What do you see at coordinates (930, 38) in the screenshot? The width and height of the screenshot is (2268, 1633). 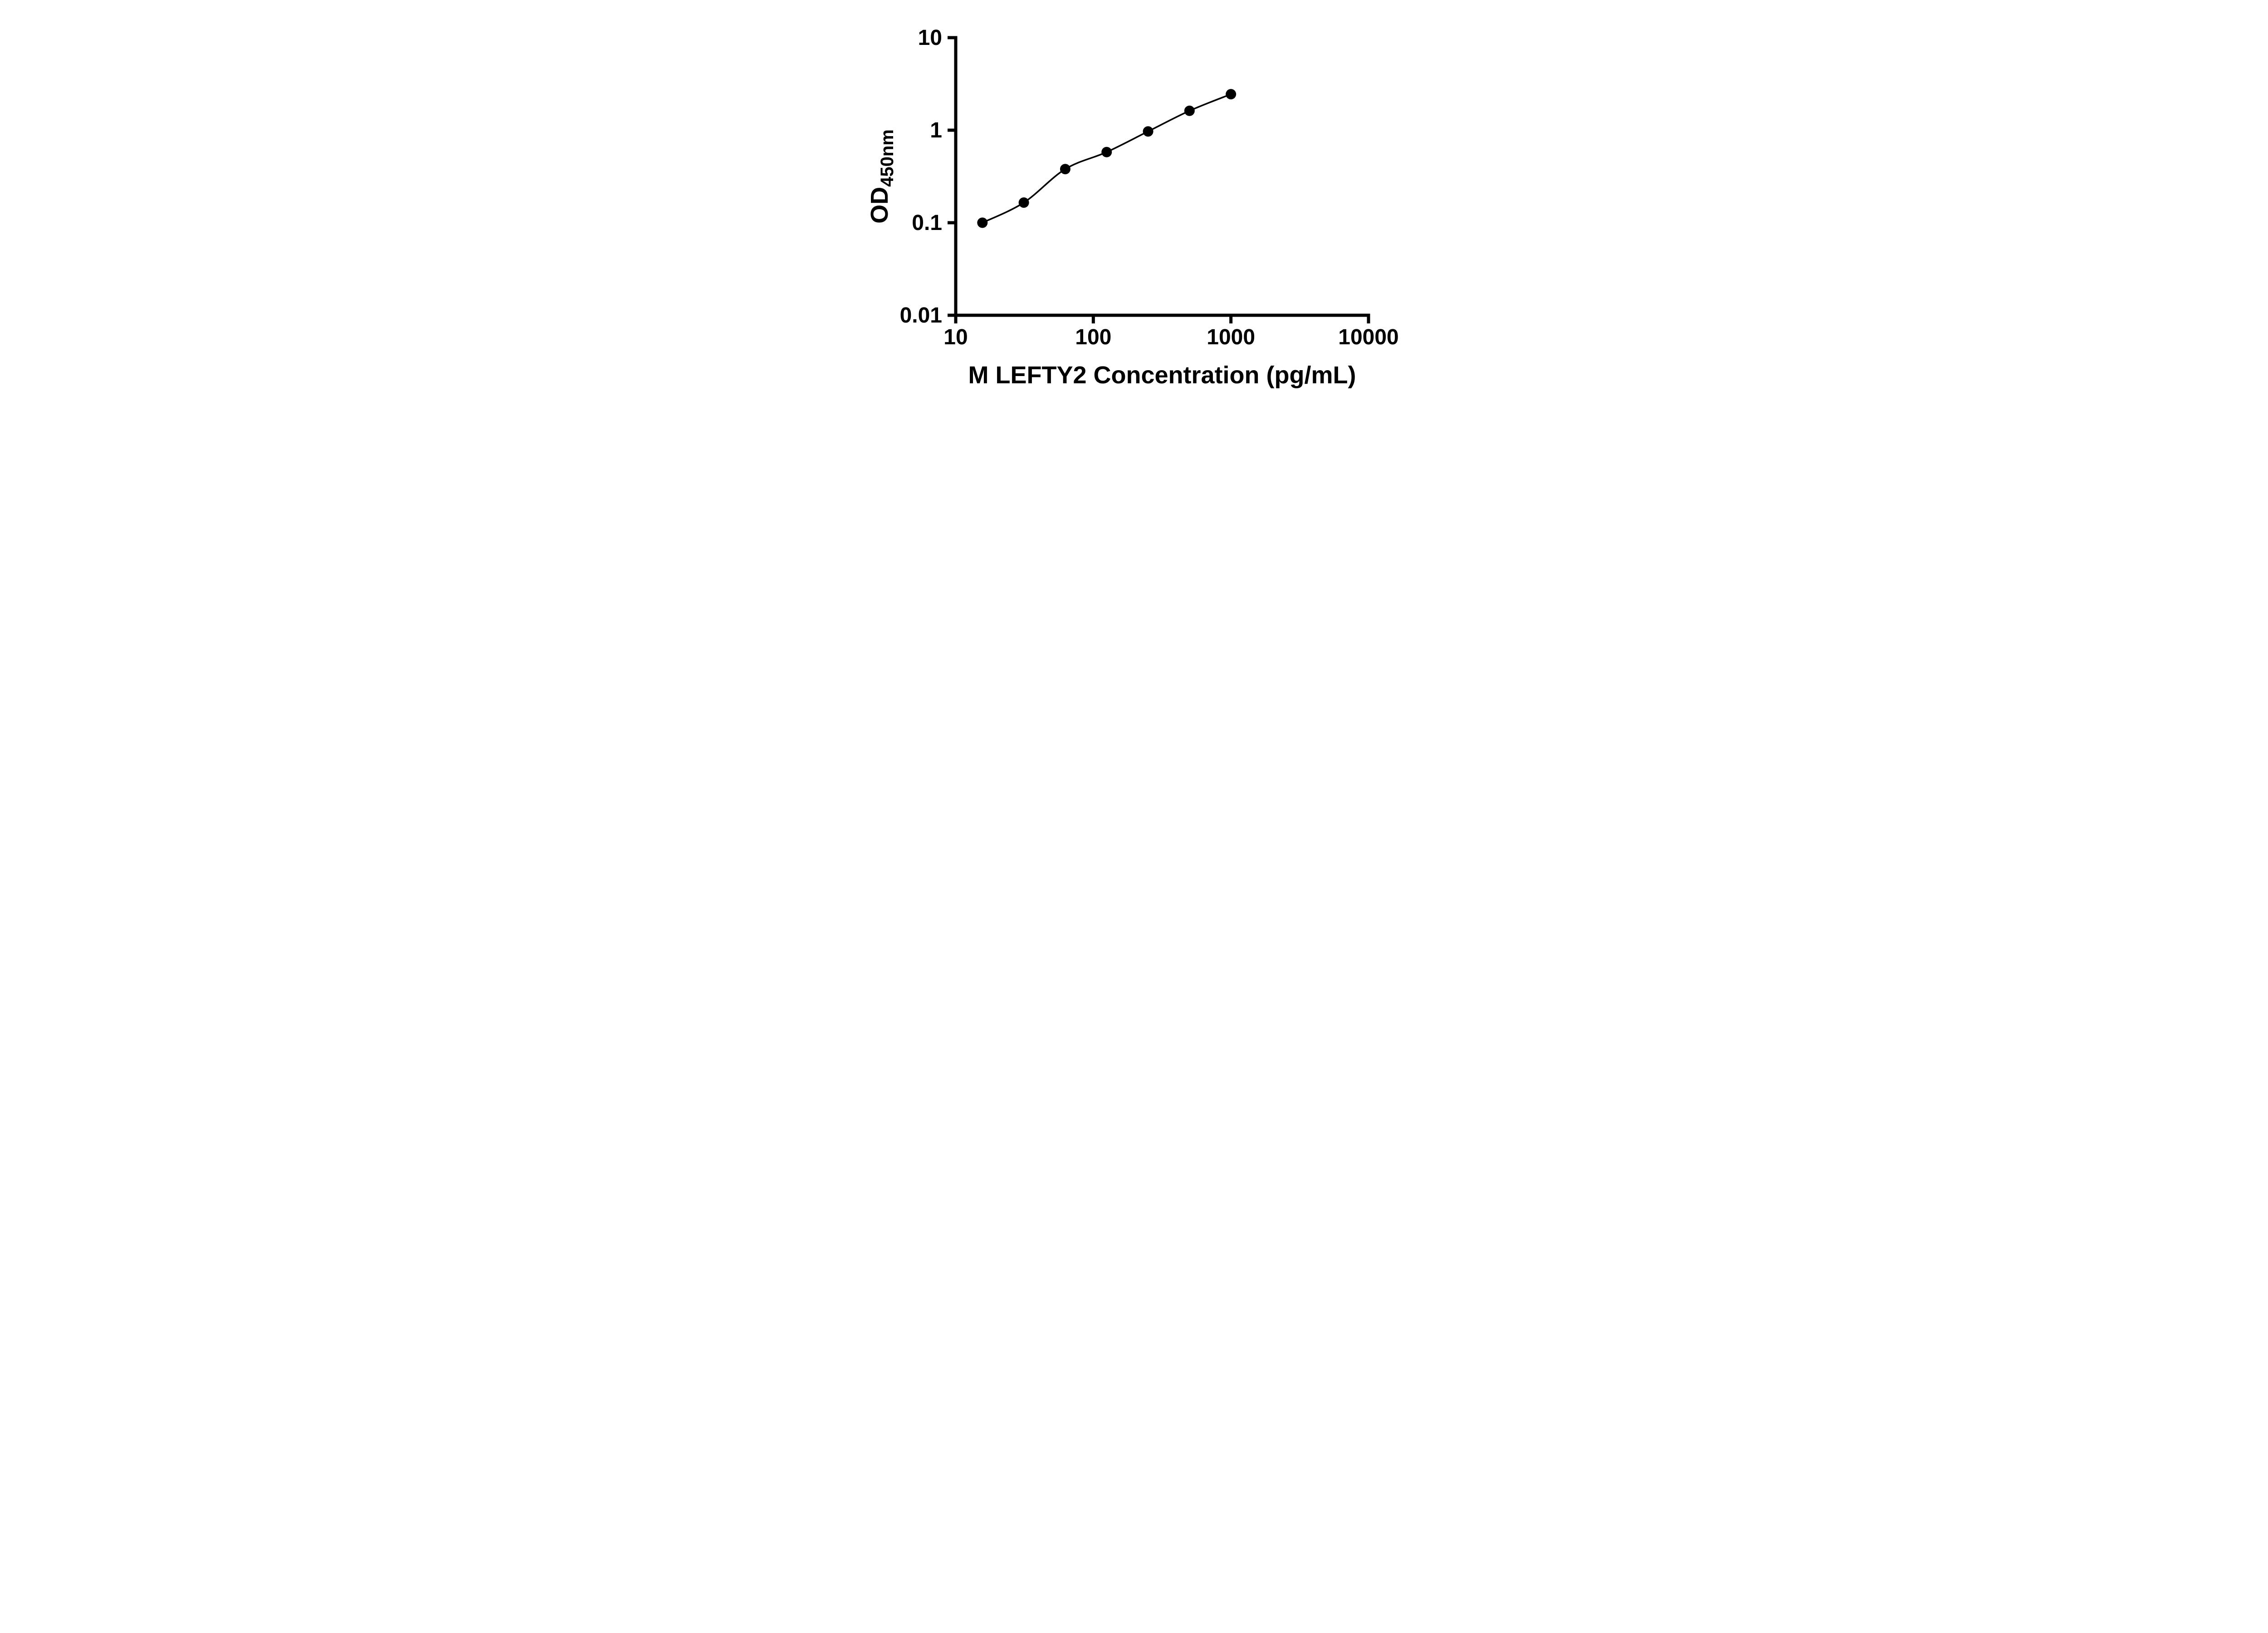 I see `y-axis-tick-label: 10` at bounding box center [930, 38].